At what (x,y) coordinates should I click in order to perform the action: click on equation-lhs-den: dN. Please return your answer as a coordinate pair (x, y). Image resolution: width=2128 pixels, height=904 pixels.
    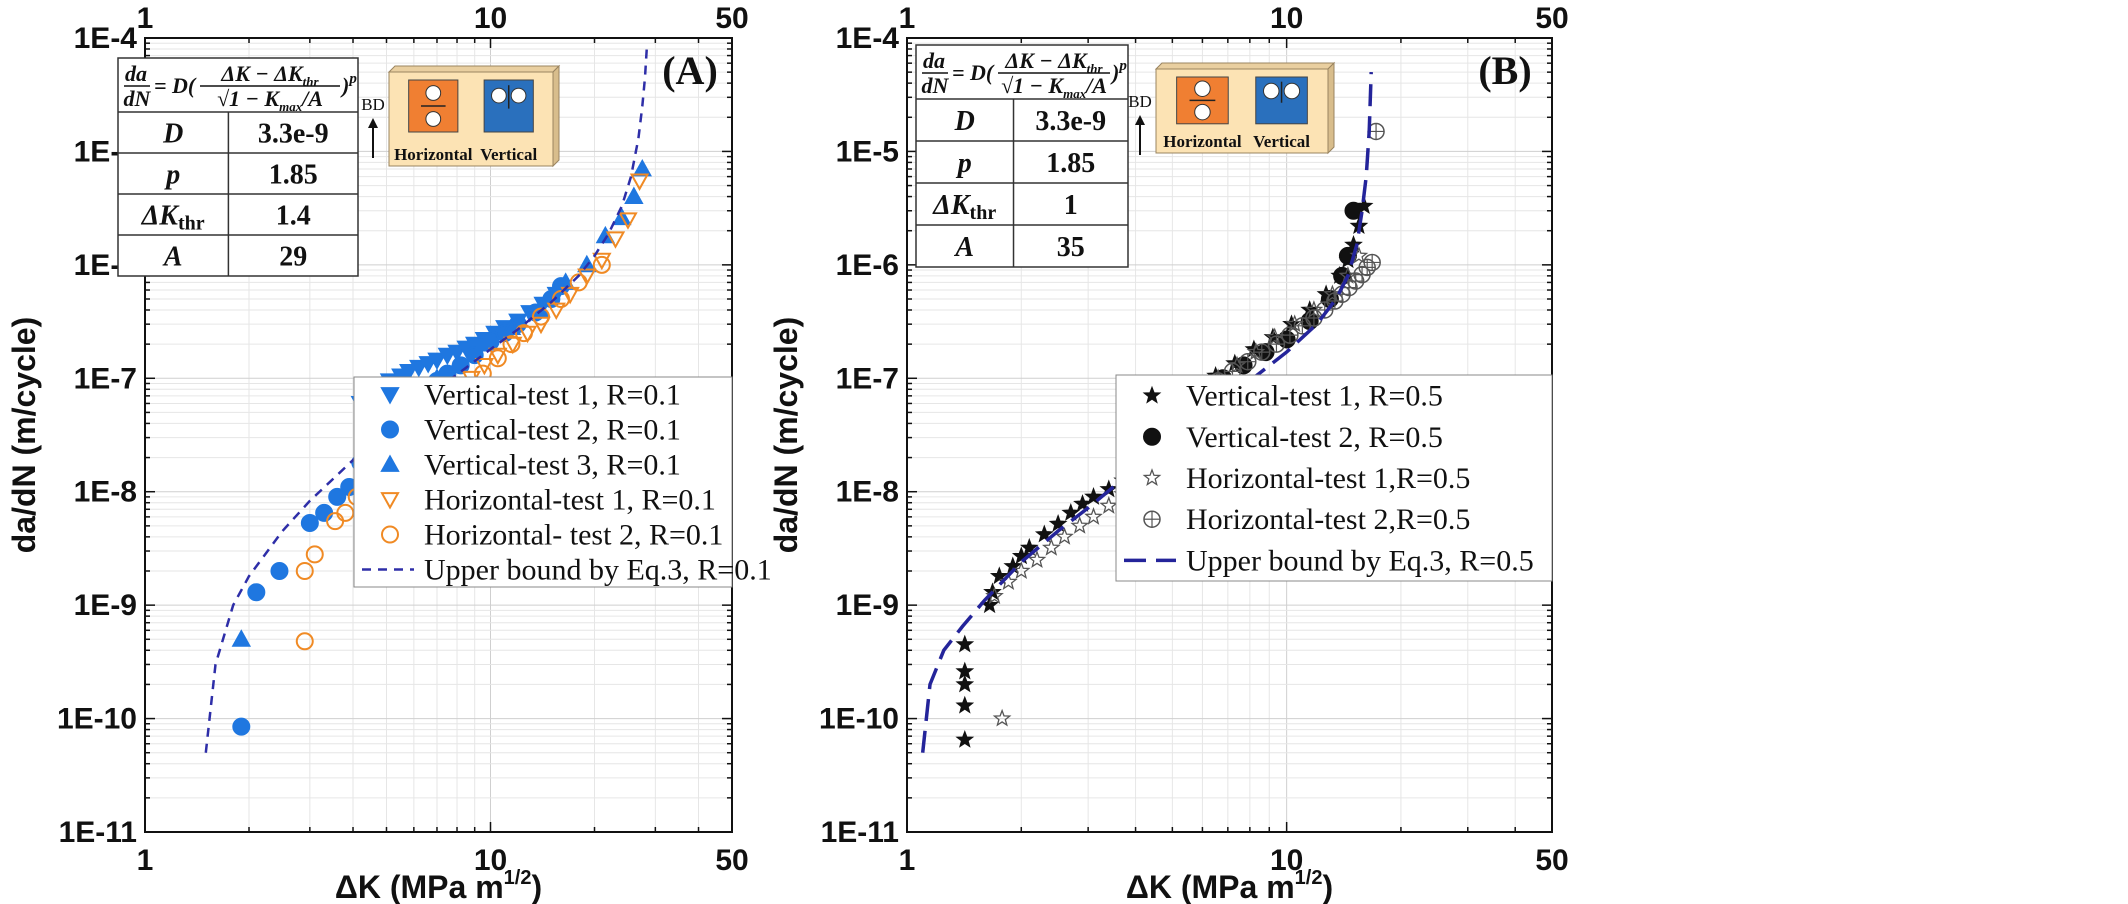
    Looking at the image, I should click on (936, 85).